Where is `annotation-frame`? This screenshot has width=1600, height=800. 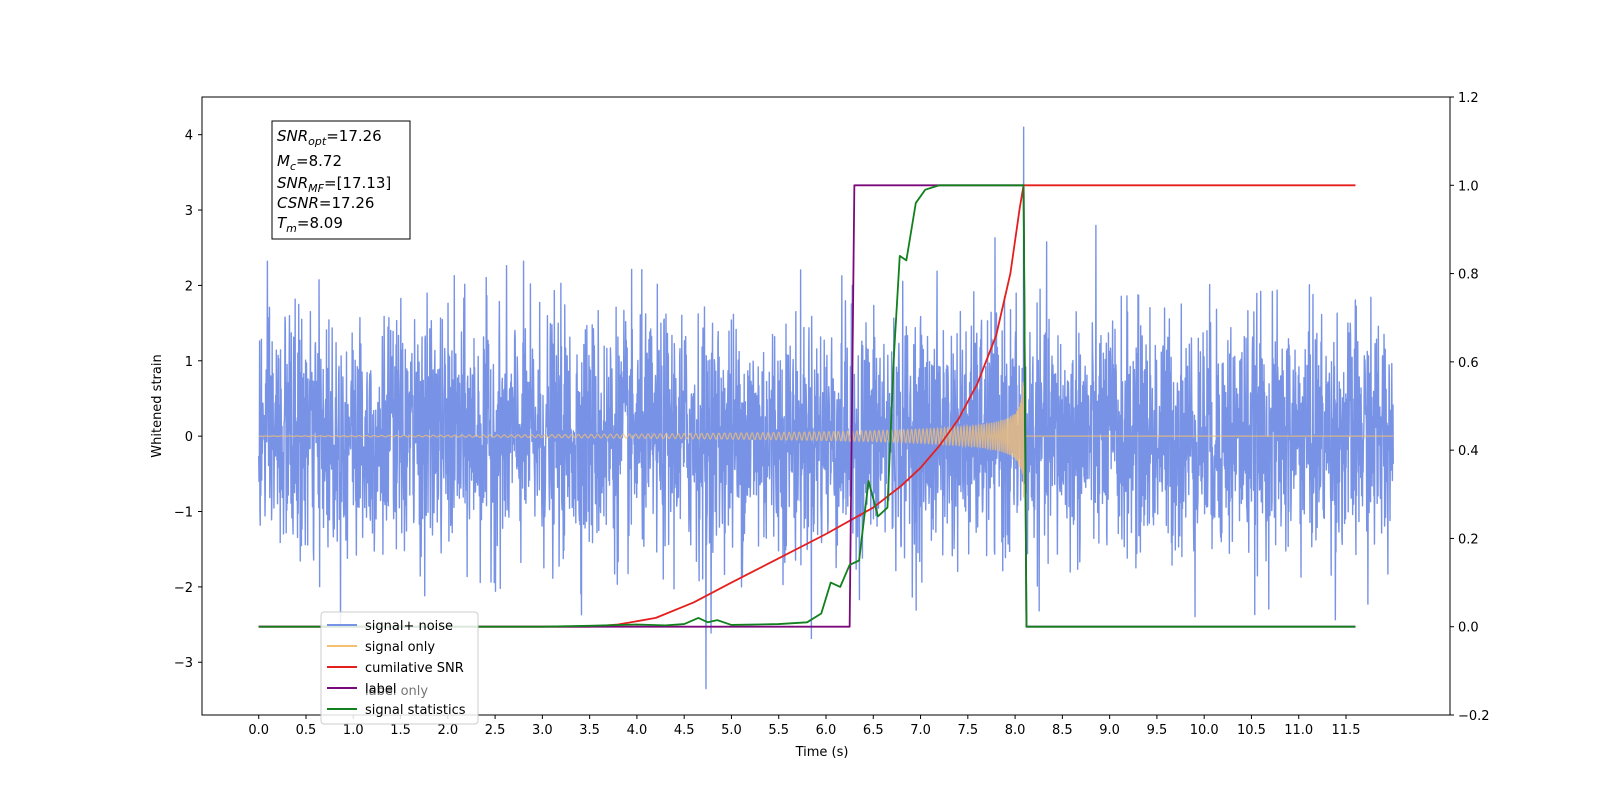 annotation-frame is located at coordinates (341, 180).